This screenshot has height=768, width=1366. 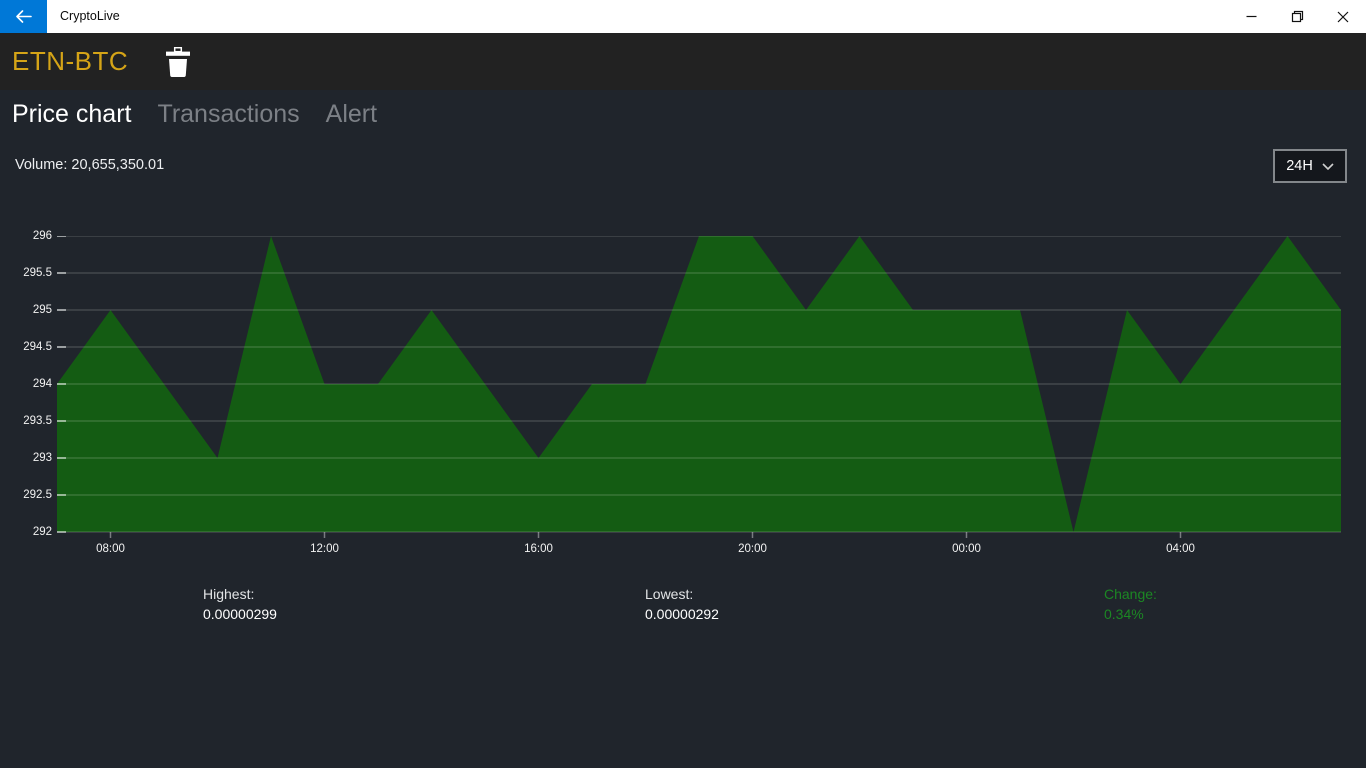 I want to click on y-axis-label: 292.5, so click(x=37, y=495).